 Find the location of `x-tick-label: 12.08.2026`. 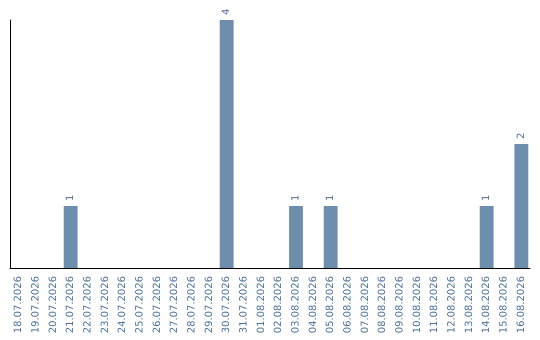

x-tick-label: 12.08.2026 is located at coordinates (452, 305).